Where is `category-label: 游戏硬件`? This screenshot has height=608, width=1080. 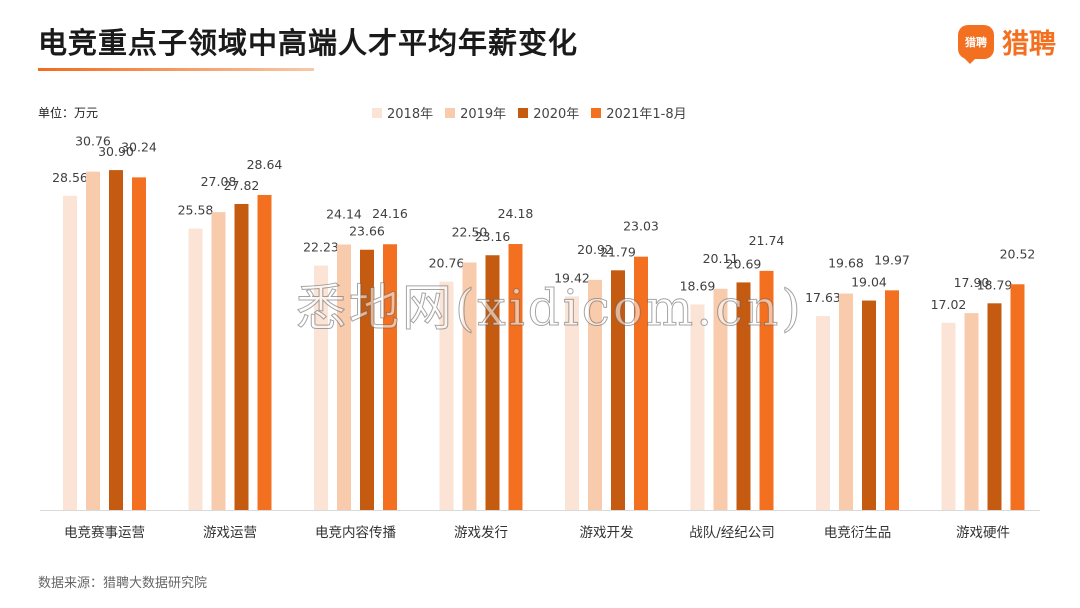
category-label: 游戏硬件 is located at coordinates (983, 533).